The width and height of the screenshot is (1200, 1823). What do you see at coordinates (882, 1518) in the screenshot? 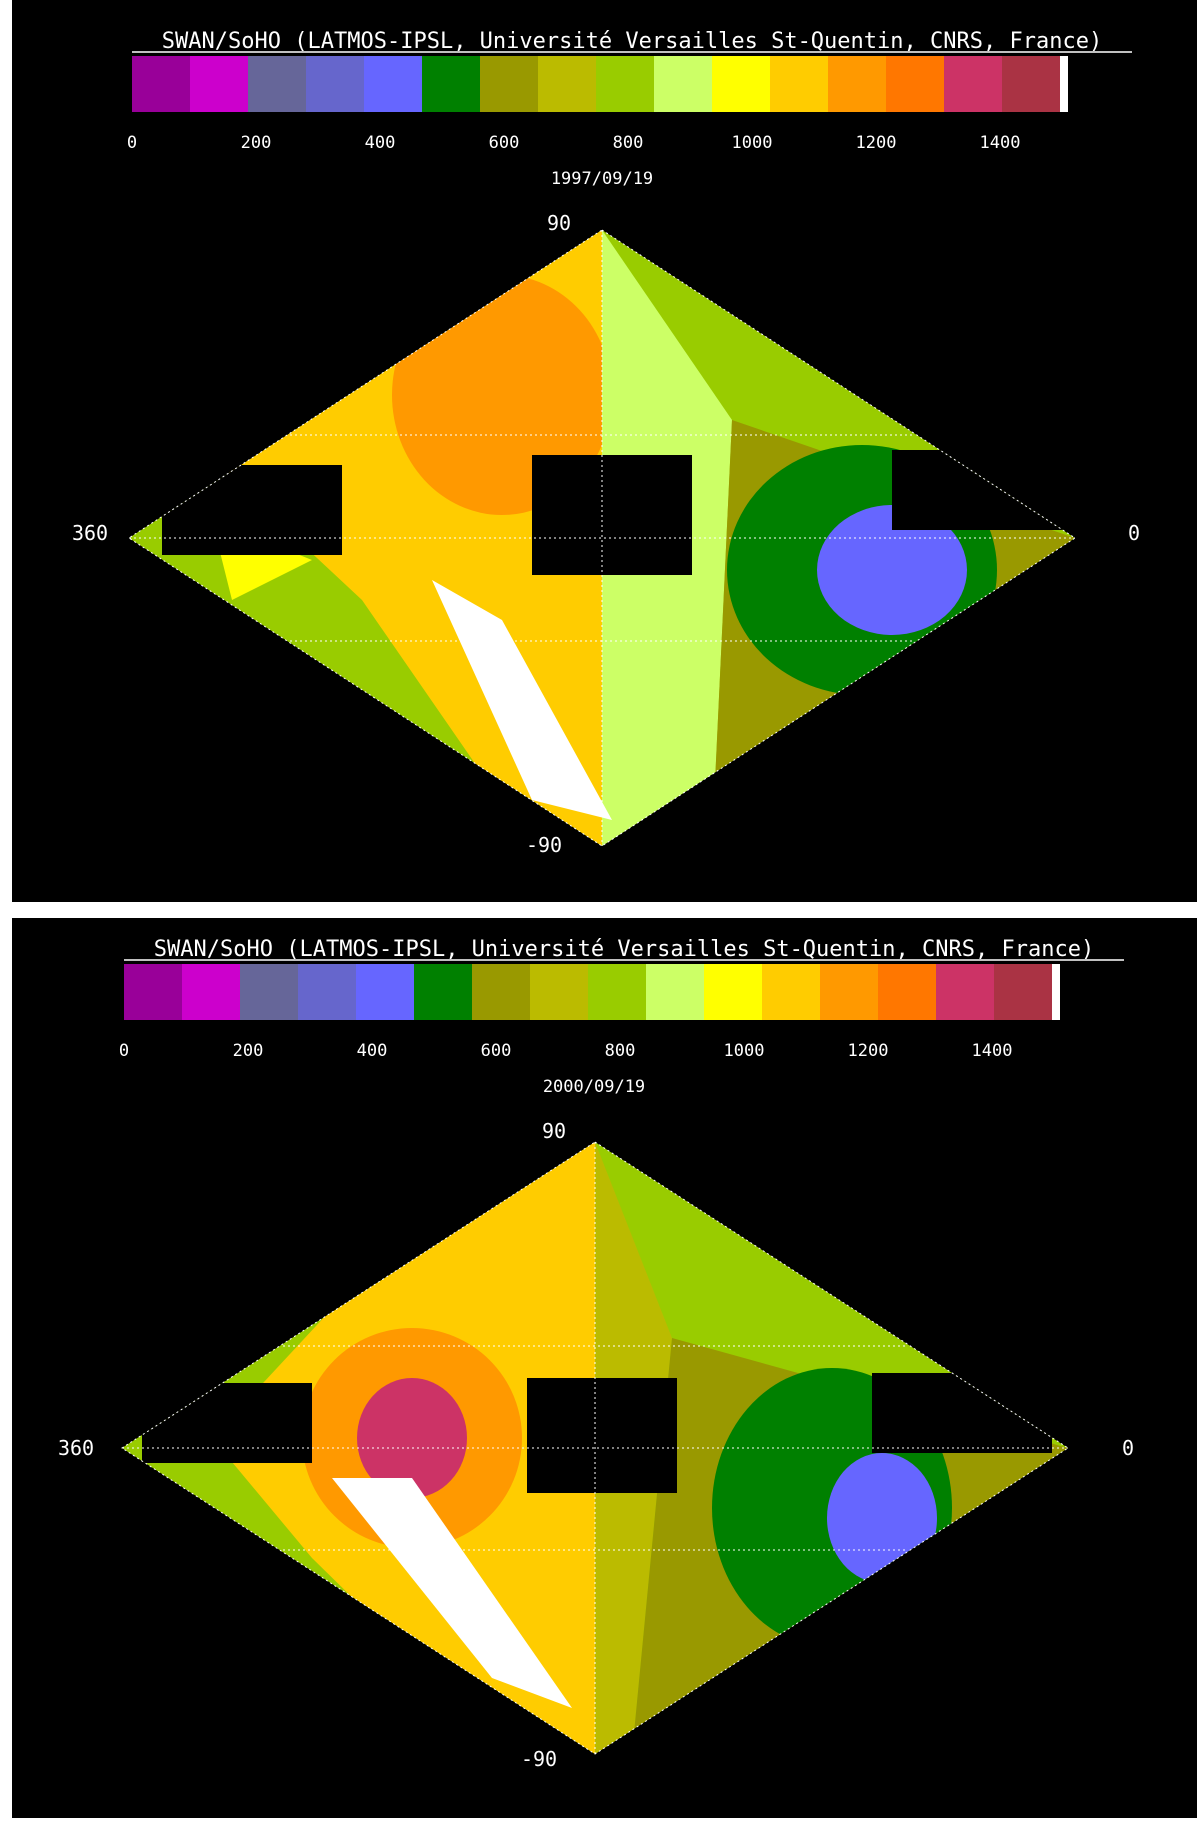
I see `region-low-emission` at bounding box center [882, 1518].